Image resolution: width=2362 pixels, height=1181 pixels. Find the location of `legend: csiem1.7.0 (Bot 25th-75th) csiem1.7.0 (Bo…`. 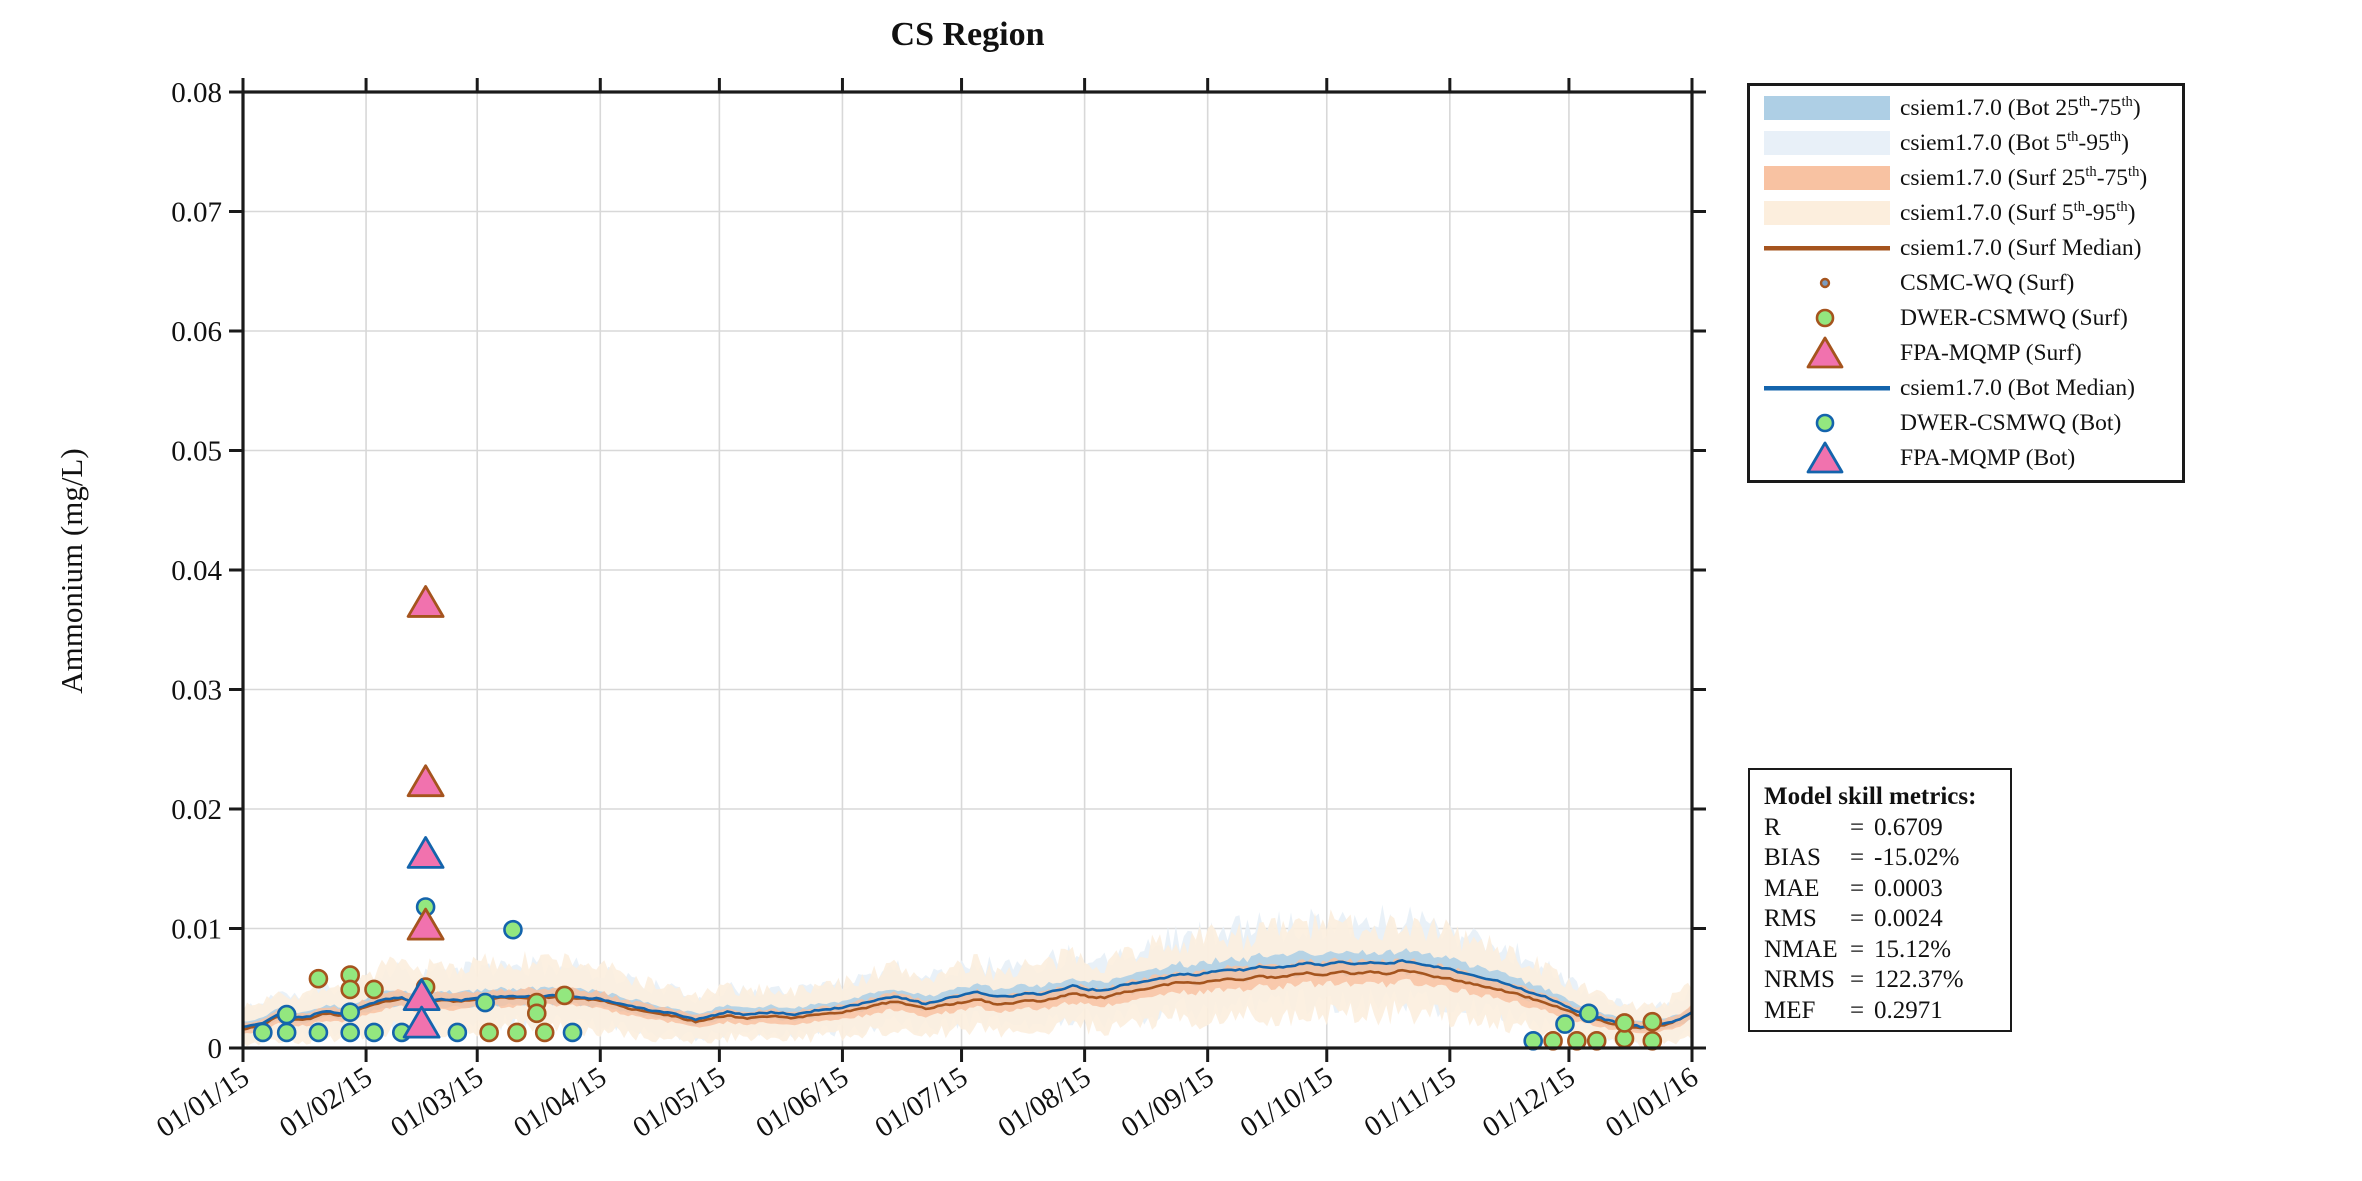

legend: csiem1.7.0 (Bot 25th-75th) csiem1.7.0 (Bo… is located at coordinates (1966, 283).